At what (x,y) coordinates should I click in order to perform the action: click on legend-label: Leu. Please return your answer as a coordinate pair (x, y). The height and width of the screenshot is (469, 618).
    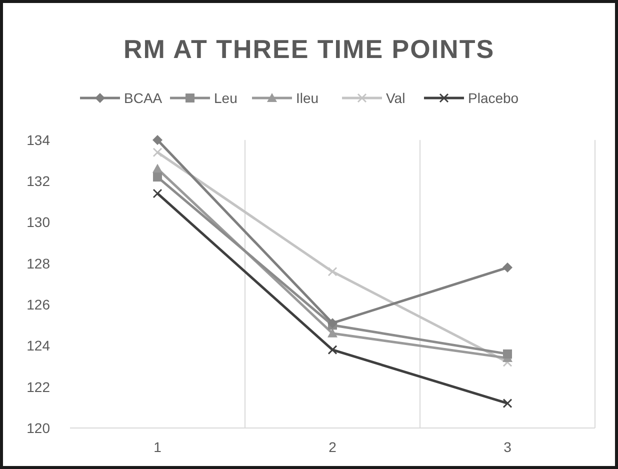
    Looking at the image, I should click on (226, 98).